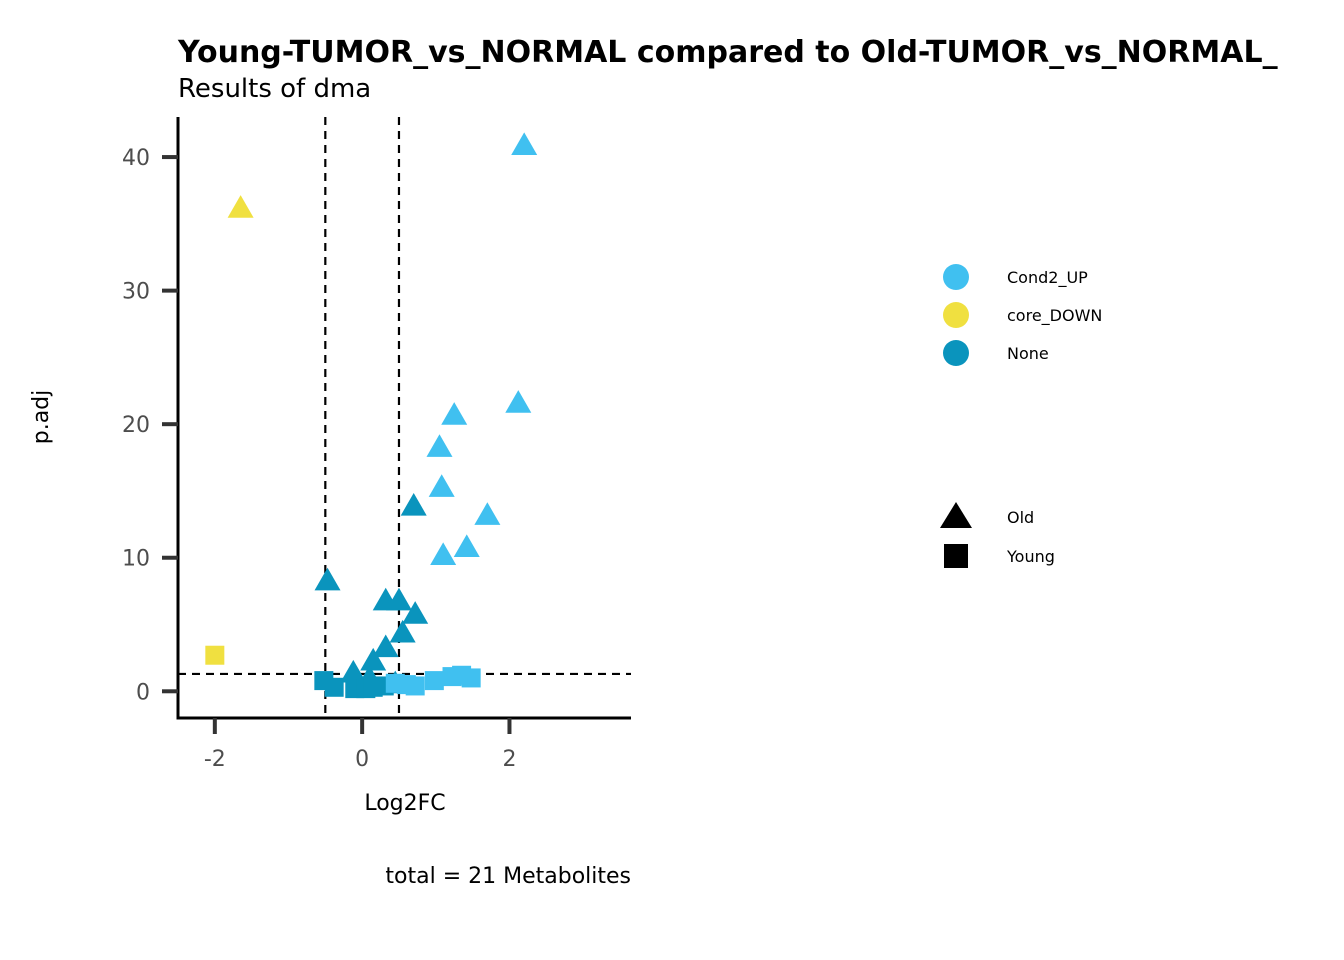 The height and width of the screenshot is (960, 1344). Describe the element at coordinates (215, 759) in the screenshot. I see `x-tick-label--2: -2` at that location.